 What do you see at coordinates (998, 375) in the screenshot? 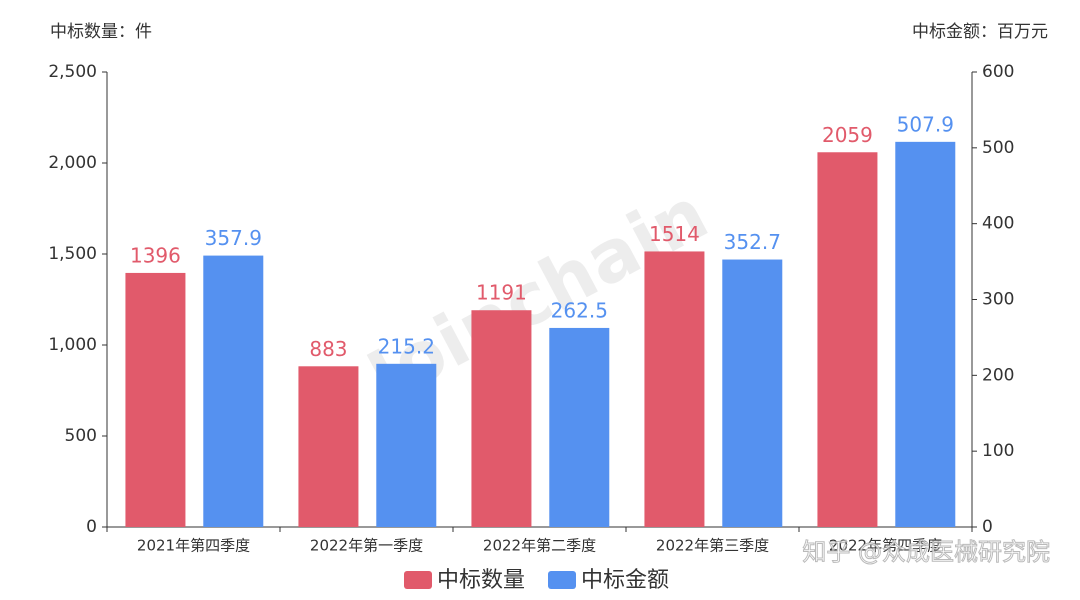
I see `y2-tick-label: 200` at bounding box center [998, 375].